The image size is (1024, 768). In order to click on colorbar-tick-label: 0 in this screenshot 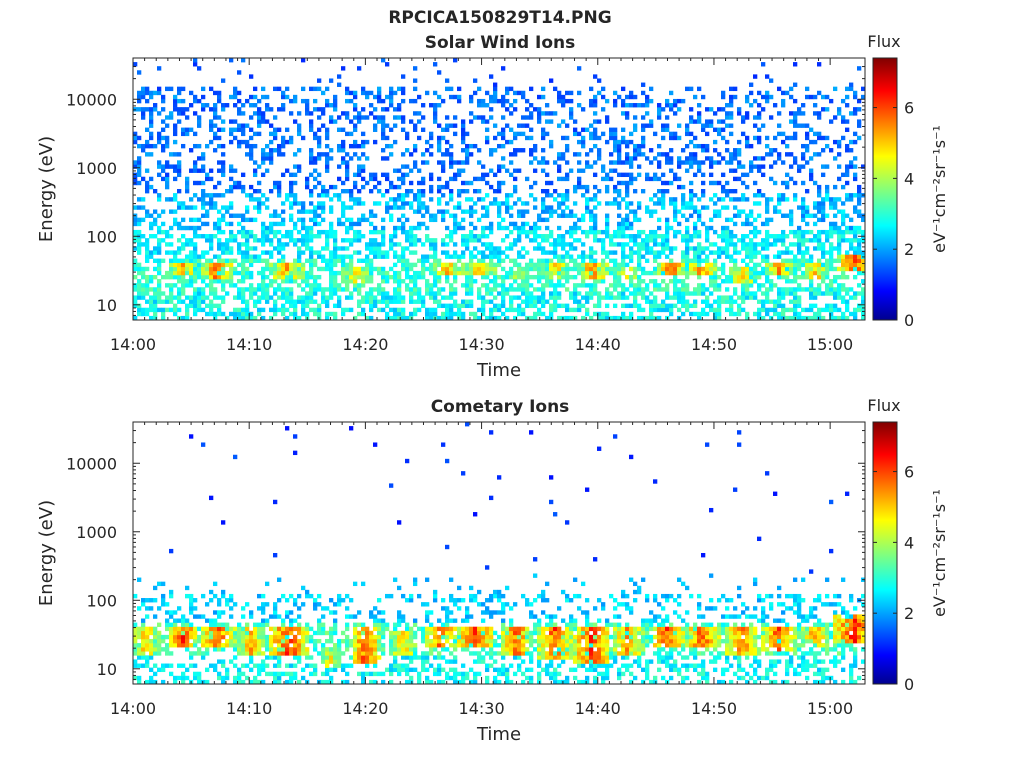, I will do `click(909, 320)`.